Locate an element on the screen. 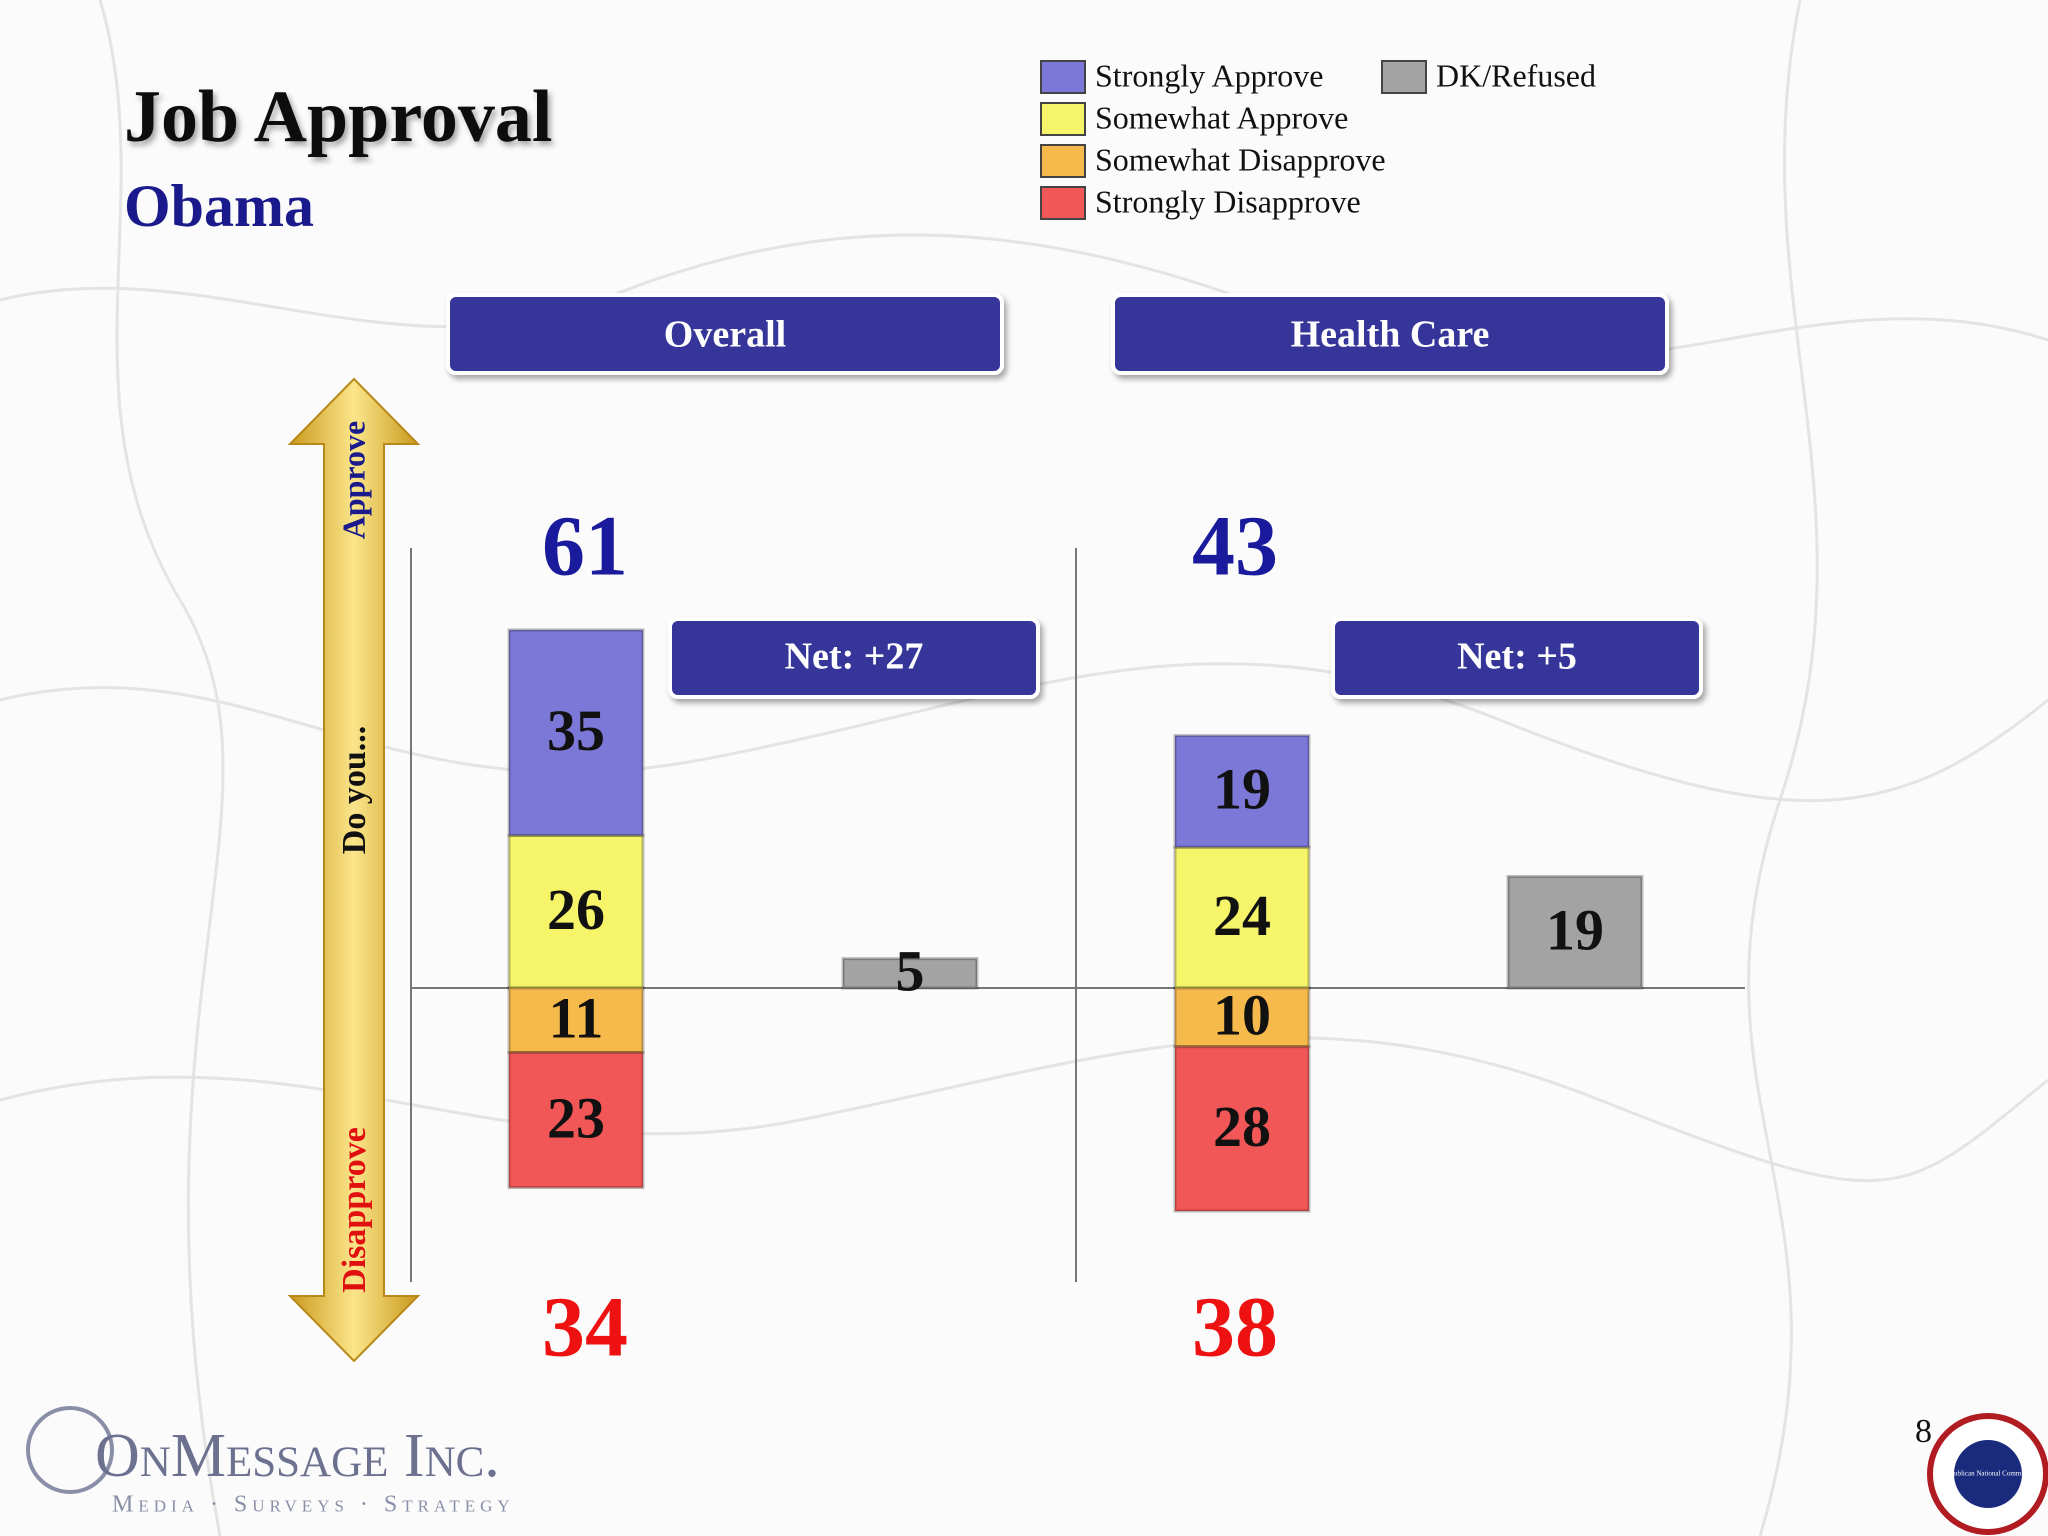 This screenshot has width=2048, height=1536. data-label: 35 is located at coordinates (576, 730).